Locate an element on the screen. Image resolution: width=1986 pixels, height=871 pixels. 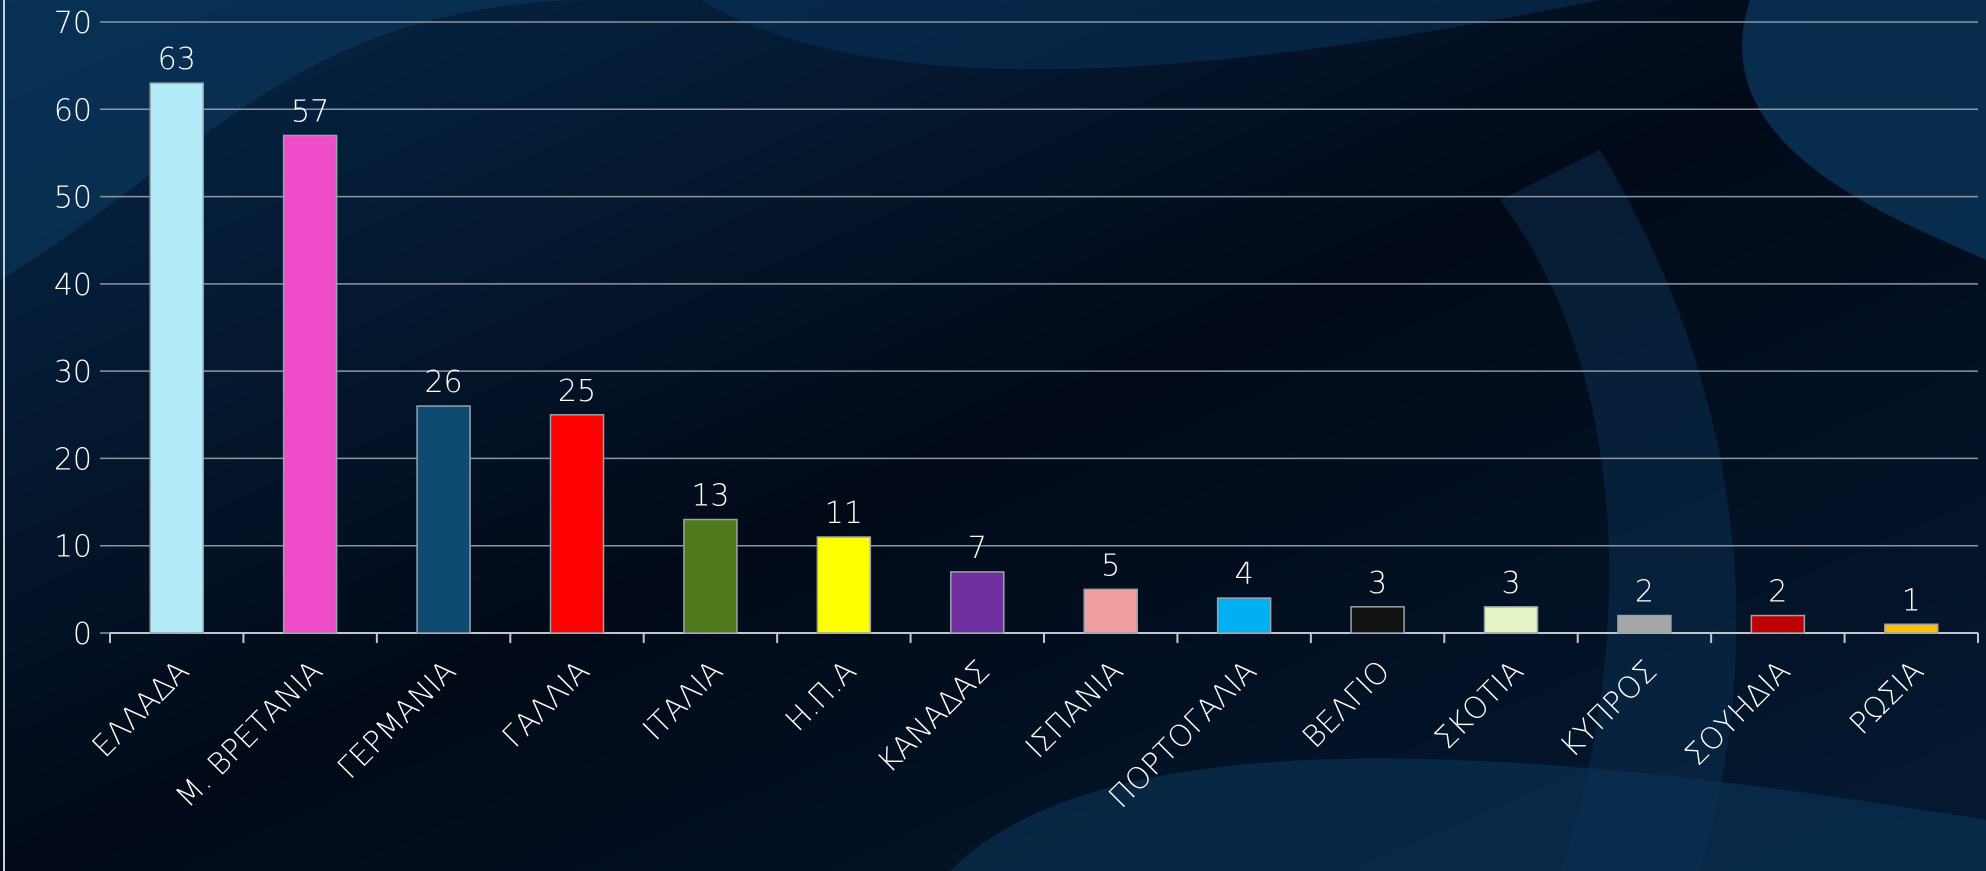
value-label: 4 is located at coordinates (1244, 574).